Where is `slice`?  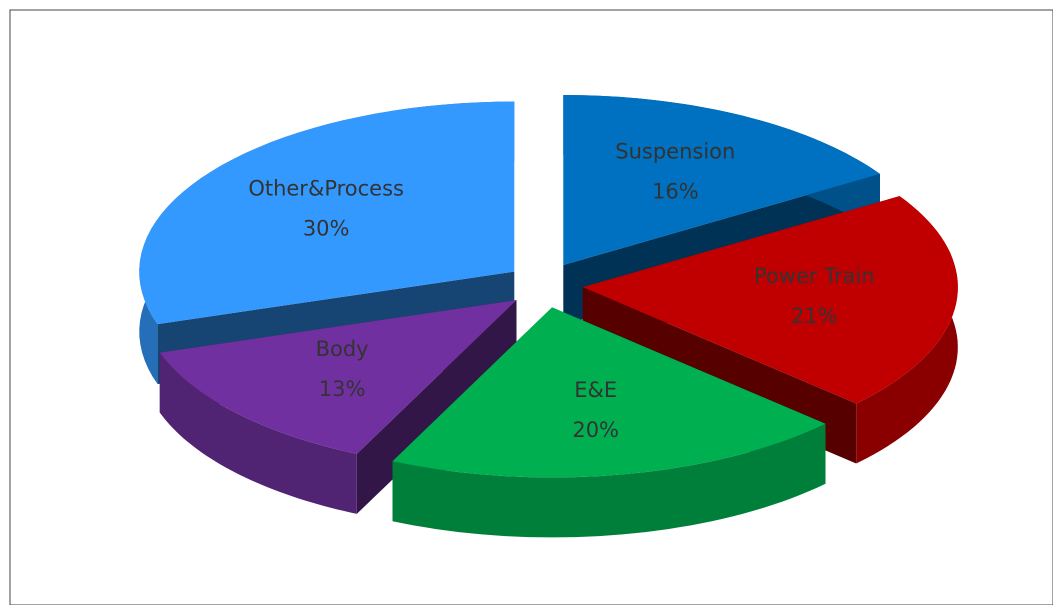
slice is located at coordinates (338, 407).